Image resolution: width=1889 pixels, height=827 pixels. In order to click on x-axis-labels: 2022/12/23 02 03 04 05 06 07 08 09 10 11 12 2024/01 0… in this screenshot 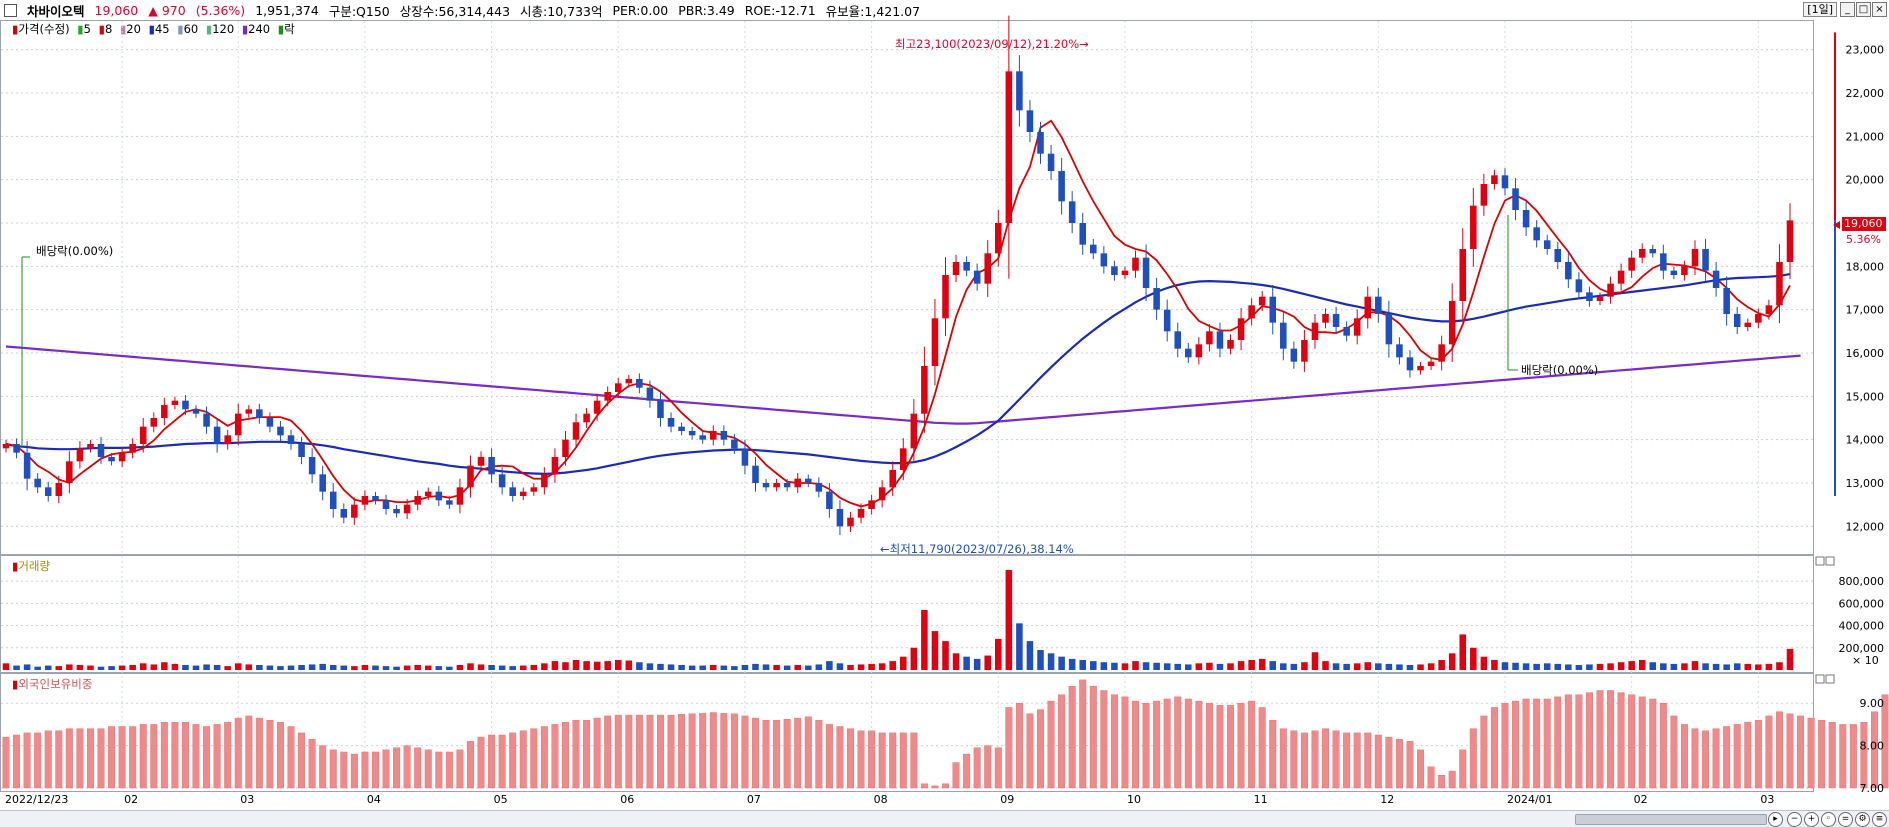, I will do `click(889, 799)`.